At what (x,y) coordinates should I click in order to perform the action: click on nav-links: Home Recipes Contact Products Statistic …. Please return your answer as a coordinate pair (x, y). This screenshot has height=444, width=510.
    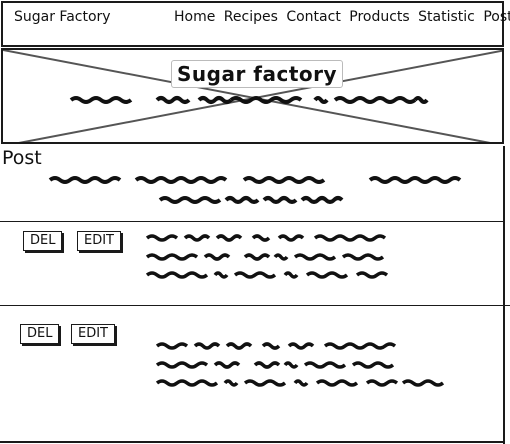
    Looking at the image, I should click on (342, 17).